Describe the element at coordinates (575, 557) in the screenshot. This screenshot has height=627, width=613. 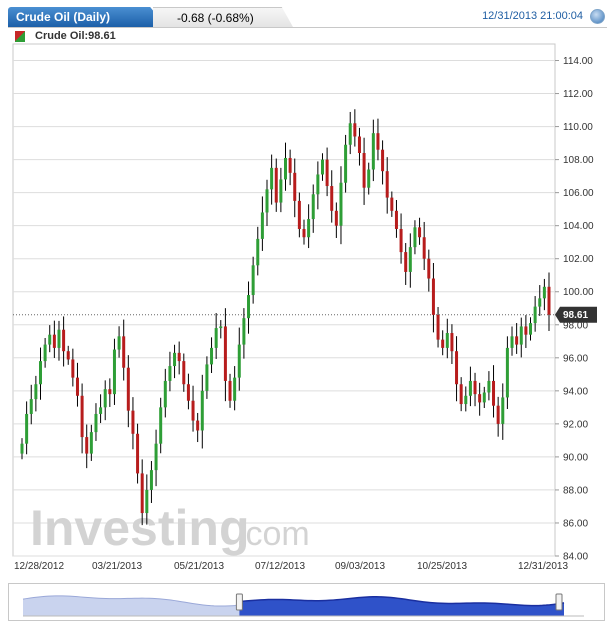
I see `y-tick-label: 84.00` at that location.